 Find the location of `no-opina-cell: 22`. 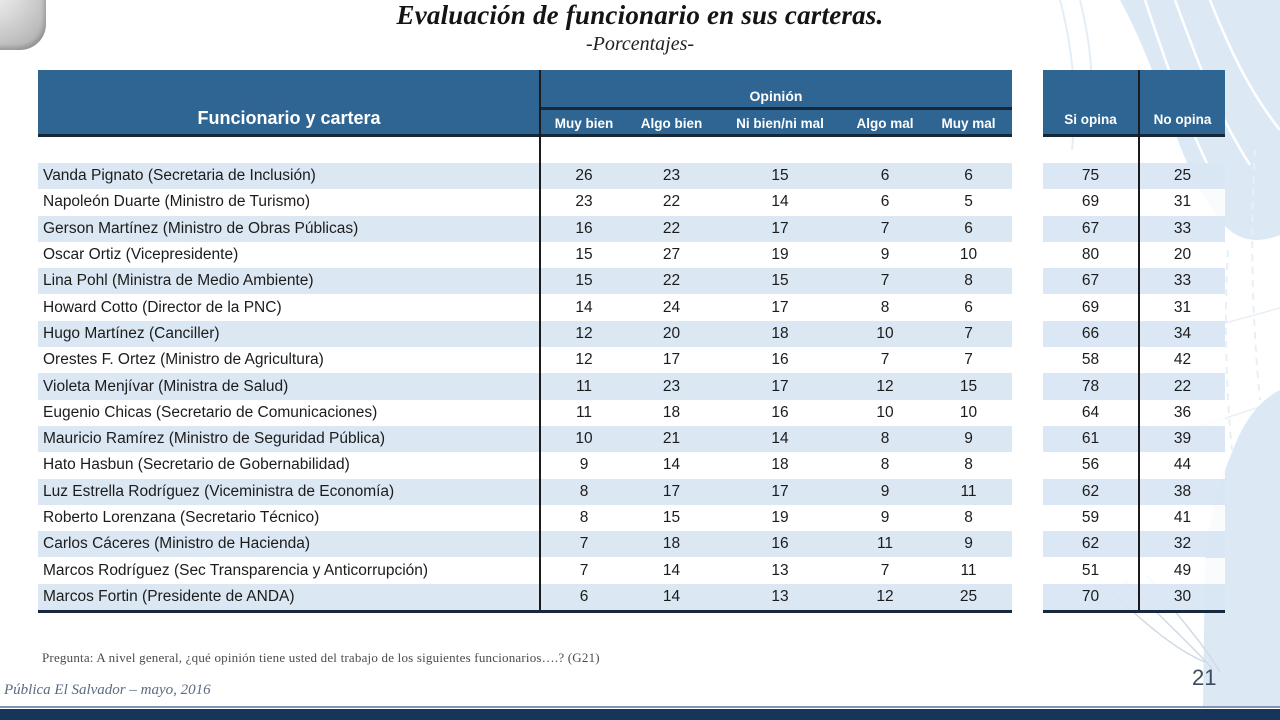

no-opina-cell: 22 is located at coordinates (1182, 386).